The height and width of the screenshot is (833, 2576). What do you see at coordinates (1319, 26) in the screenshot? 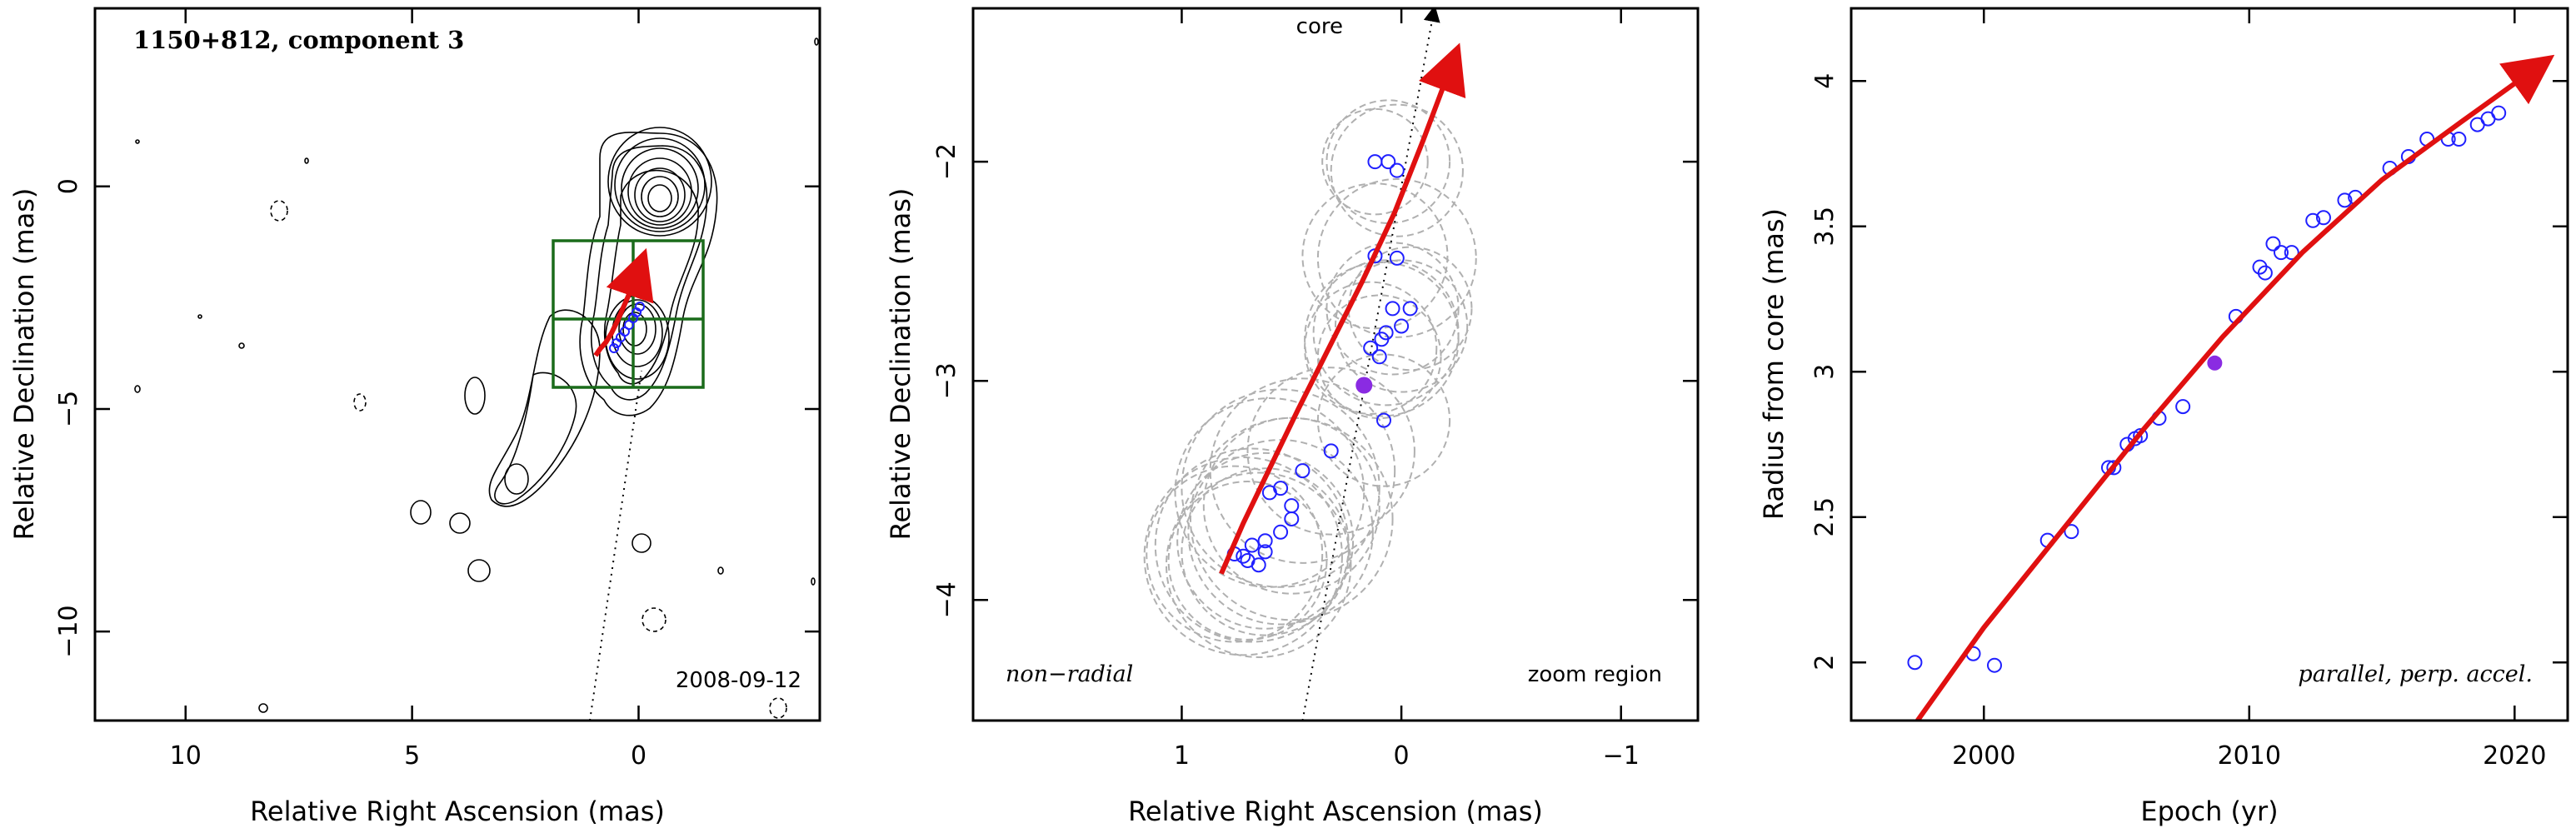
I see `mid-core-label: core` at bounding box center [1319, 26].